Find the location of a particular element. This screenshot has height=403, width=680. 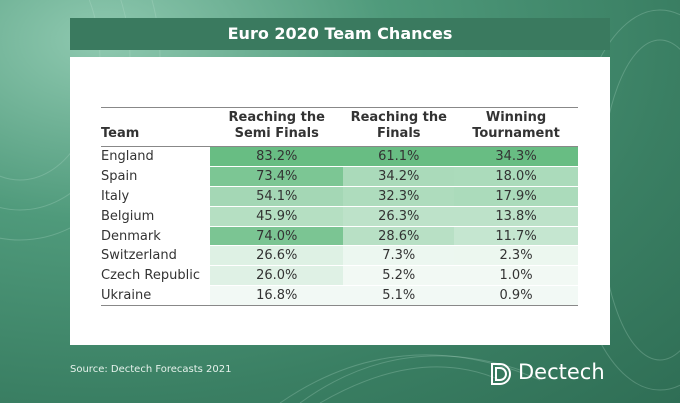

table-row: Italy 54.1% 32.3% 17.9% is located at coordinates (339, 196).